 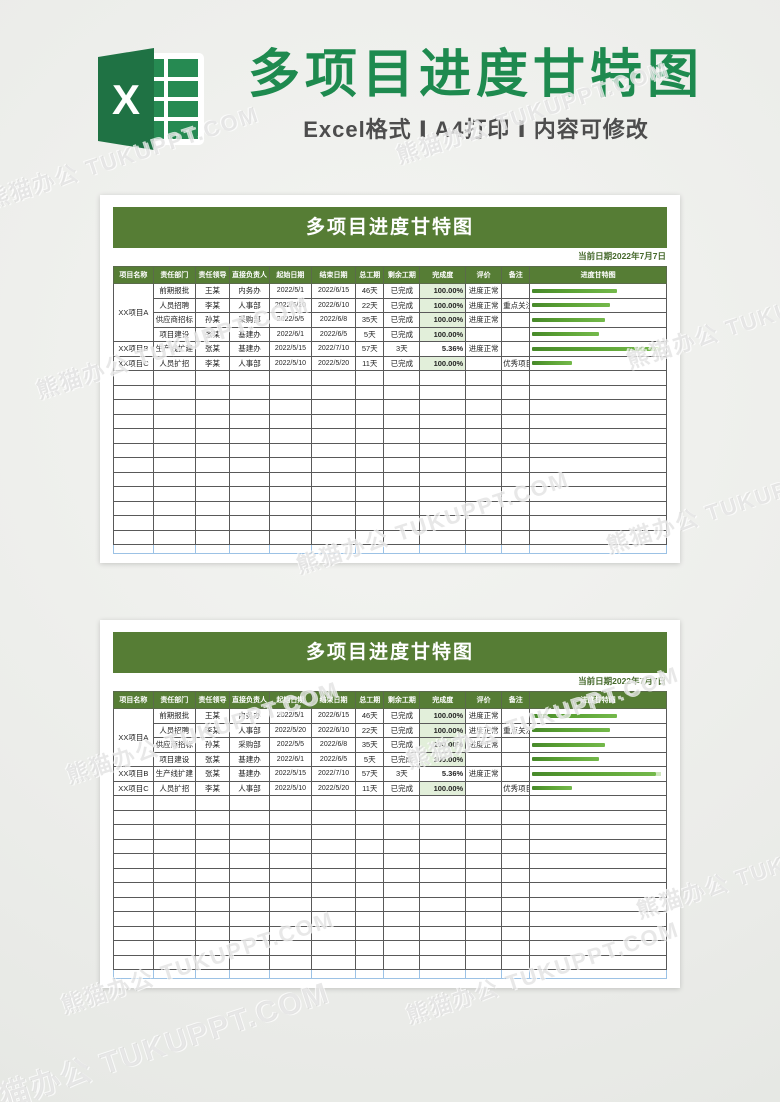 What do you see at coordinates (290, 334) in the screenshot?
I see `cell-start-date: 2022/6/1` at bounding box center [290, 334].